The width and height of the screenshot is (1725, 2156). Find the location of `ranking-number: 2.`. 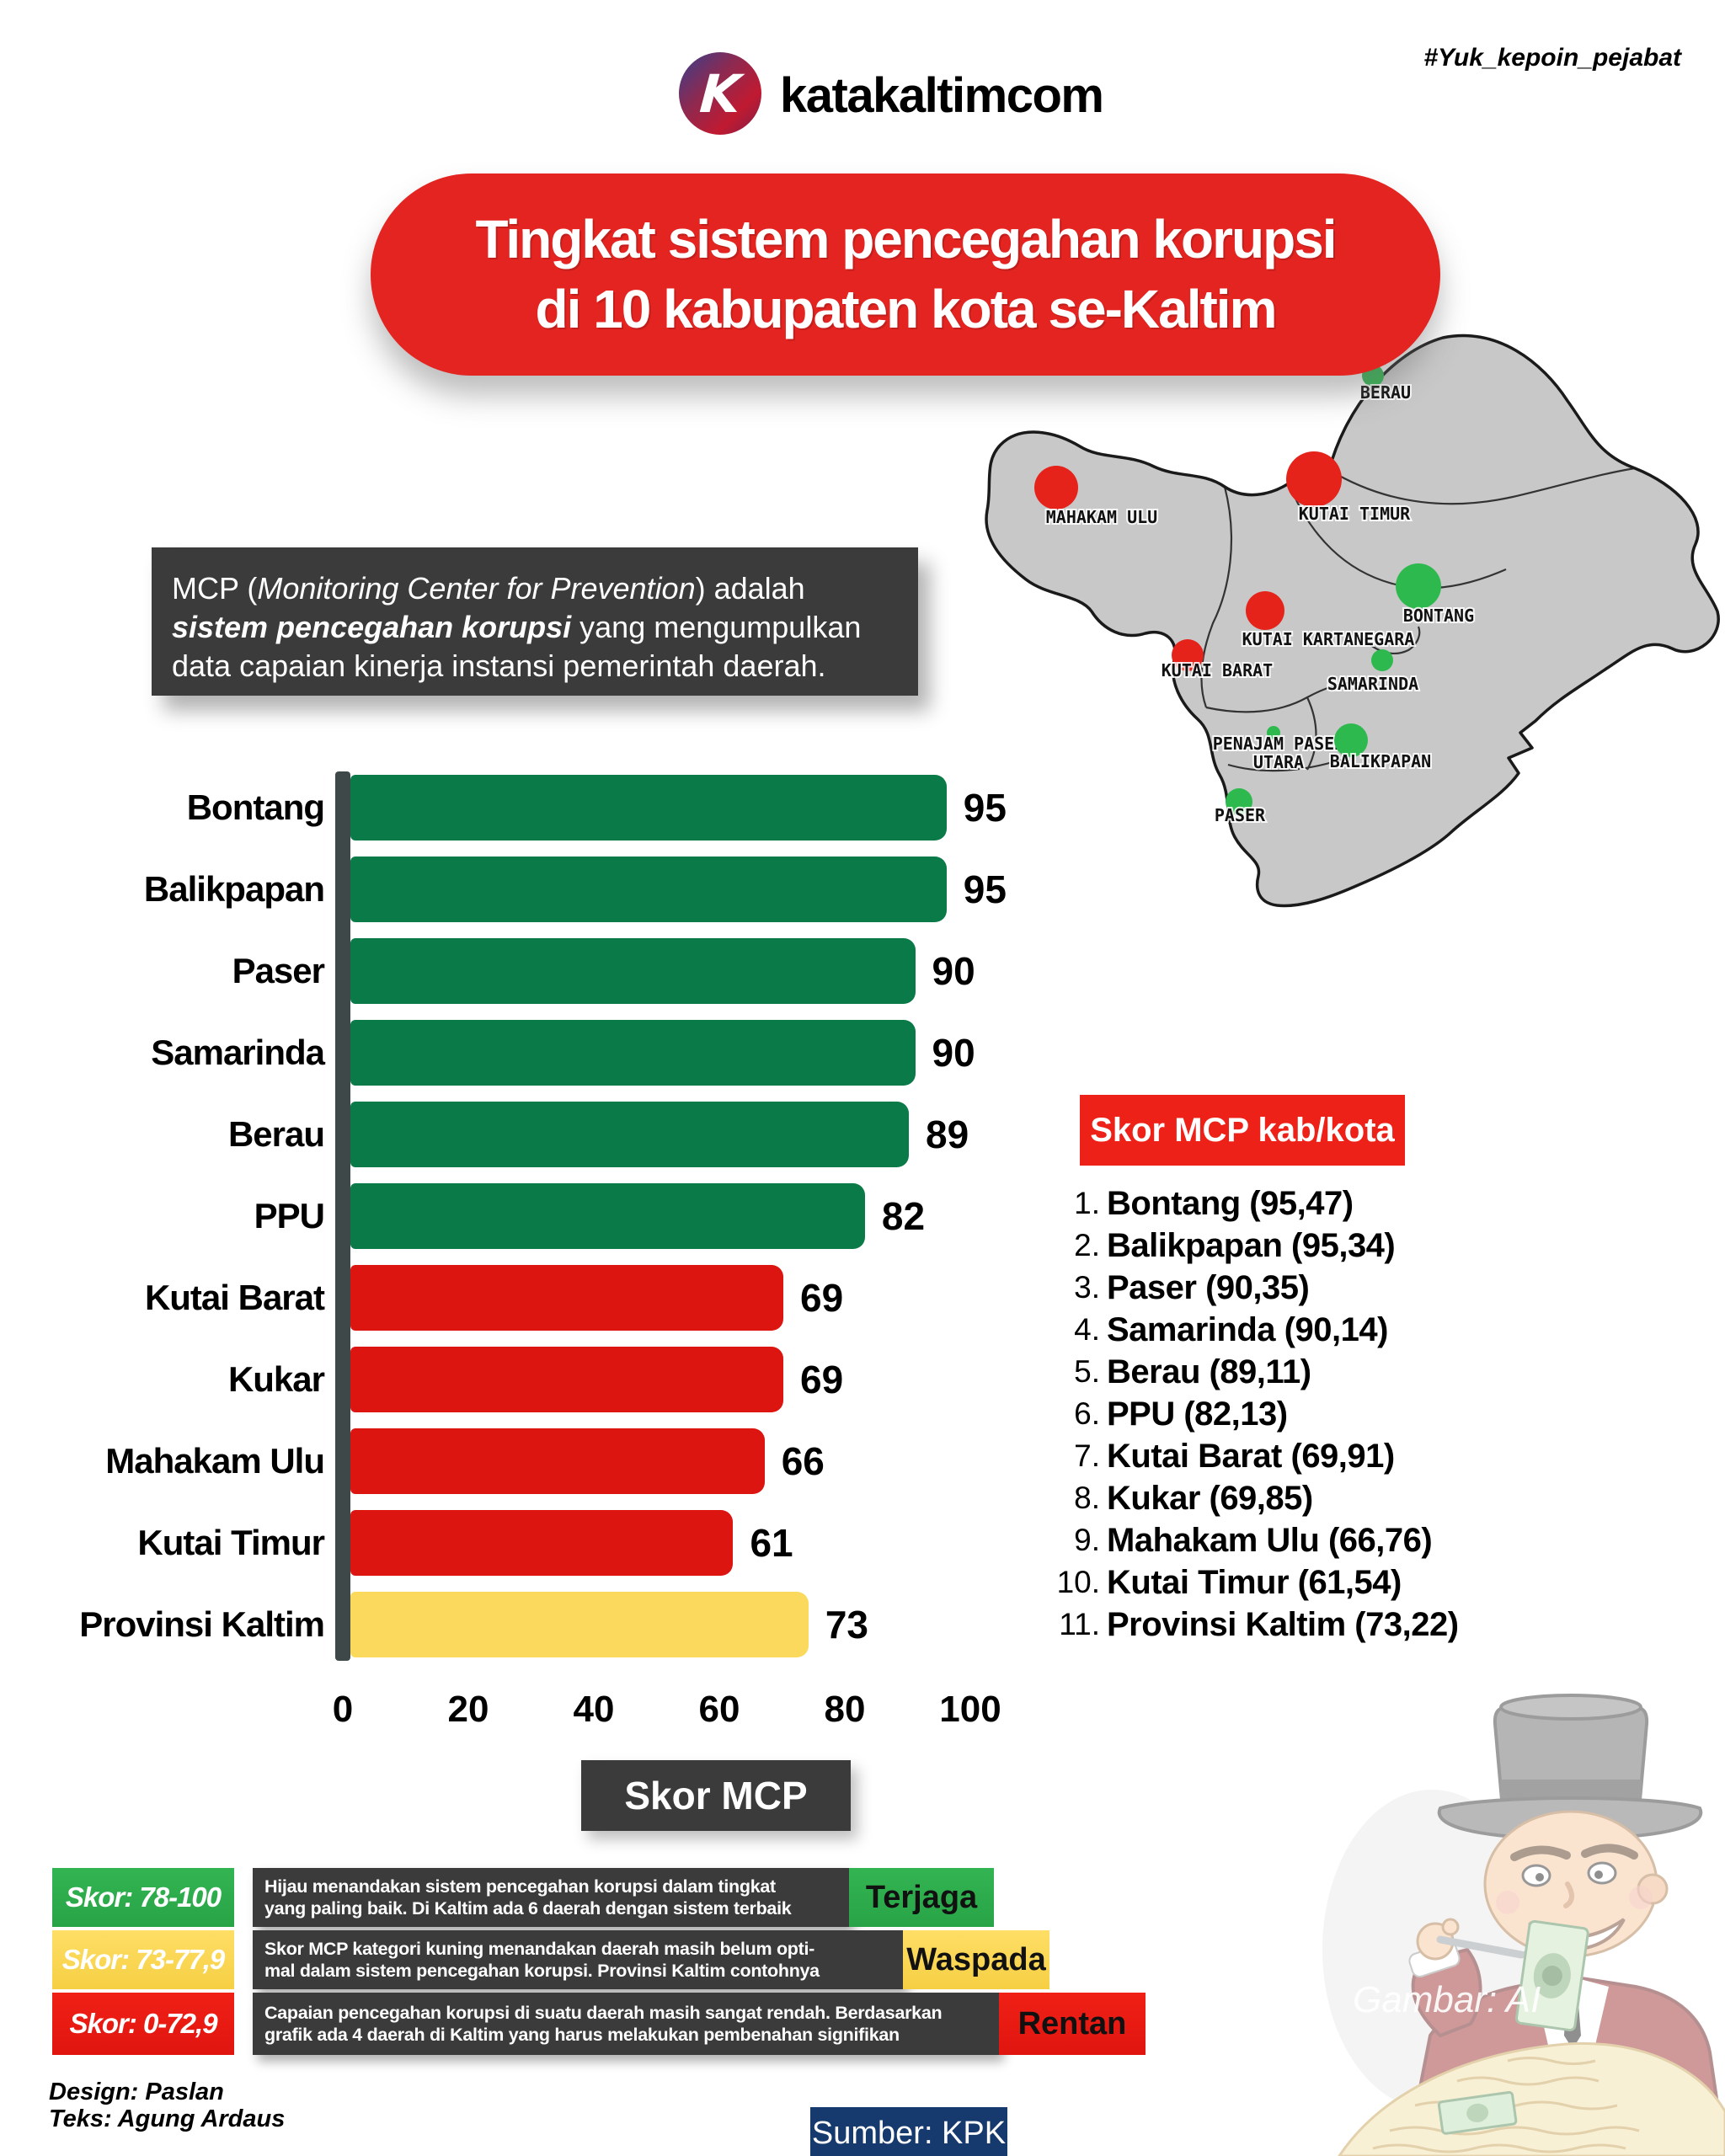

ranking-number: 2. is located at coordinates (1087, 1245).